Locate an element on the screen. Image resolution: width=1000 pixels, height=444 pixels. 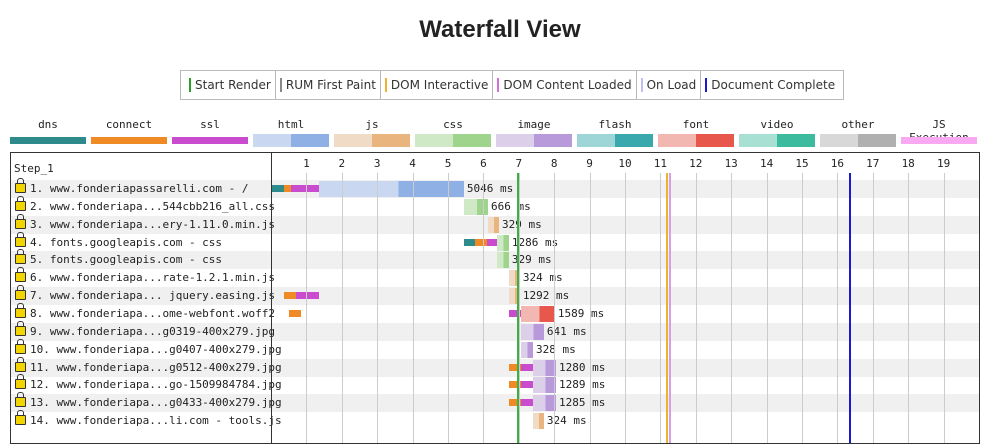
resource-type-label: connect is located at coordinates (129, 124).